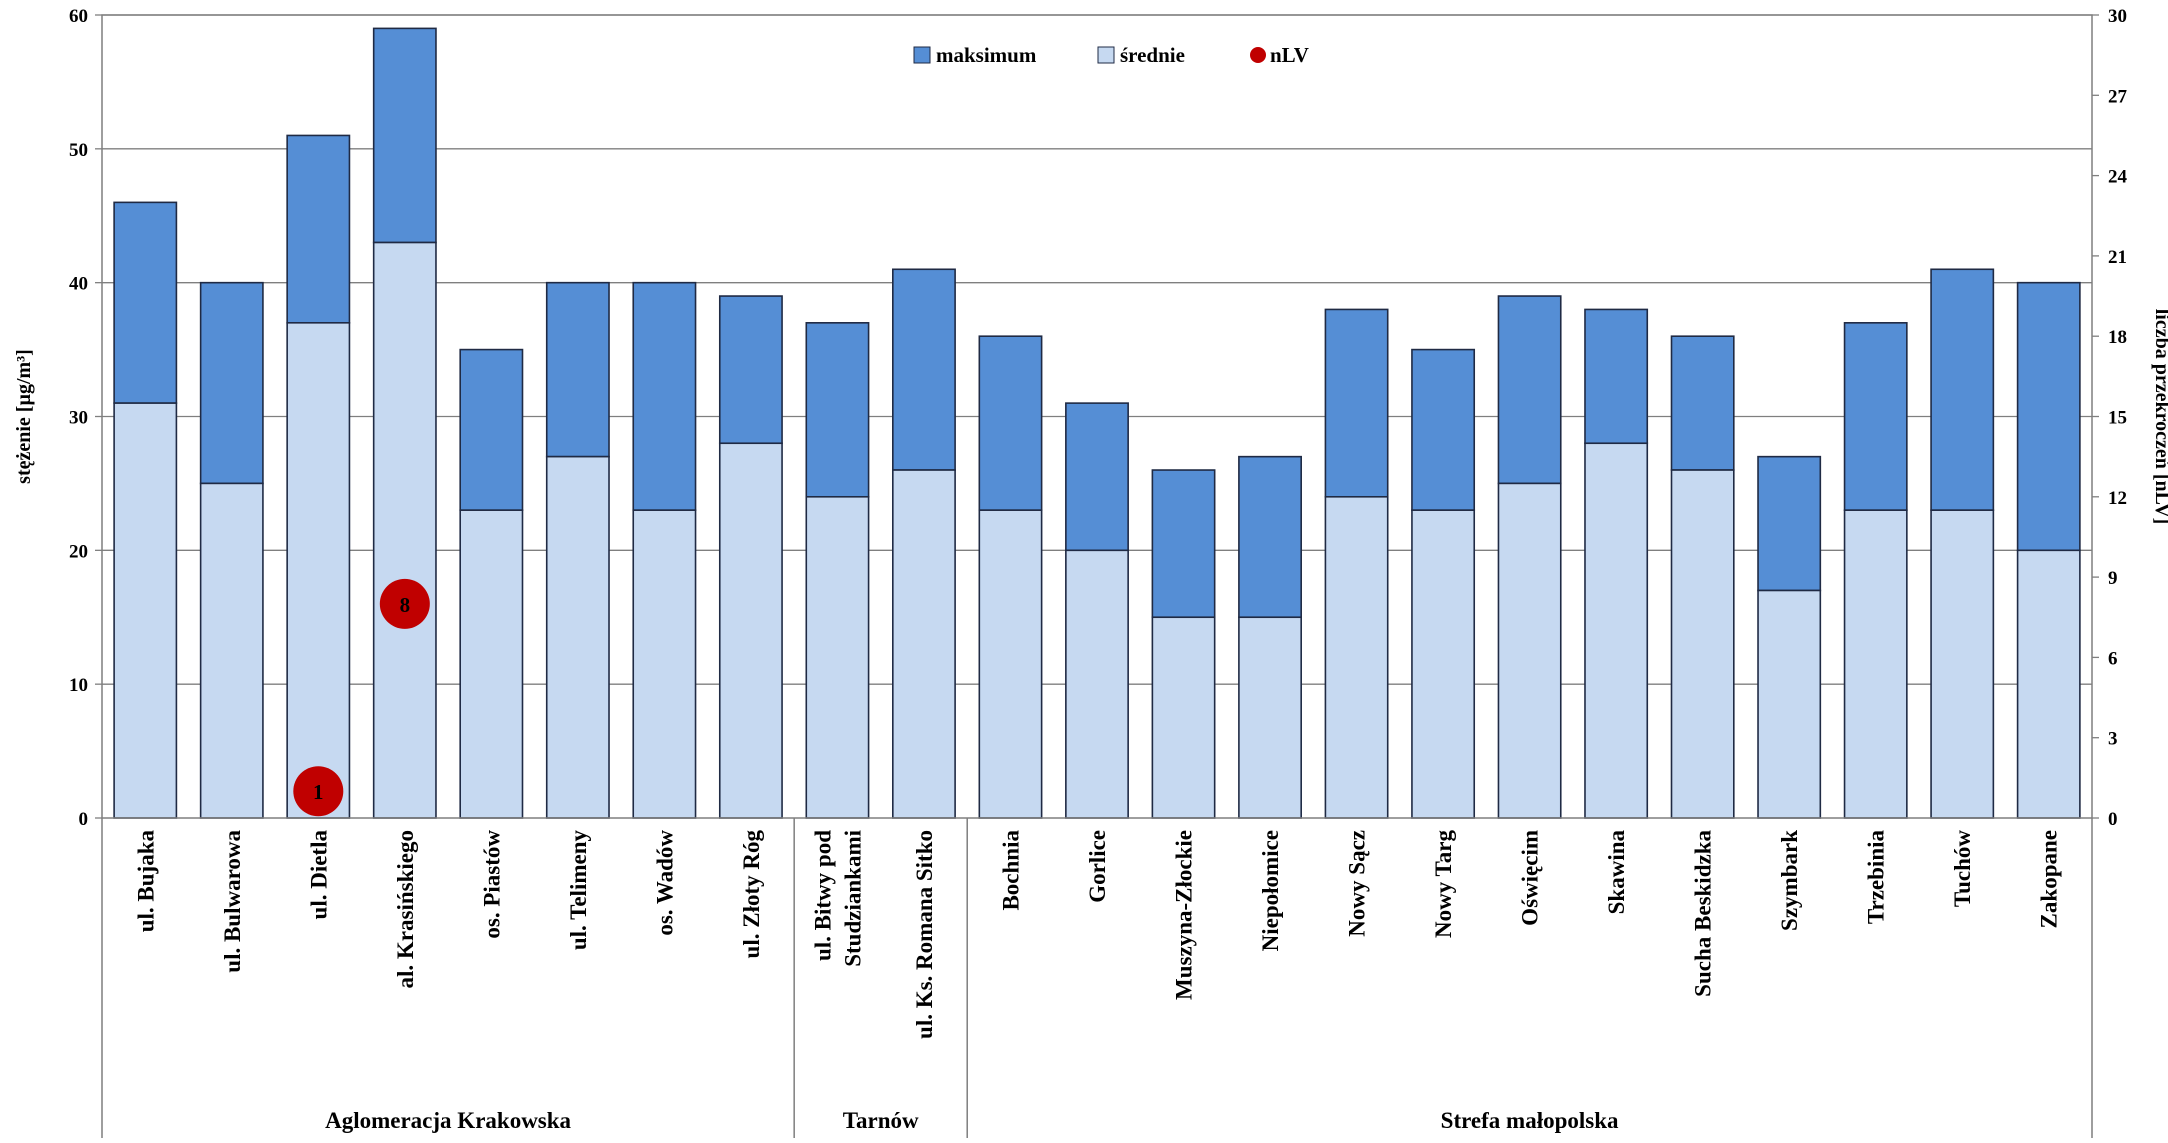  I want to click on category-label: ul. Bulwarowa, so click(232, 901).